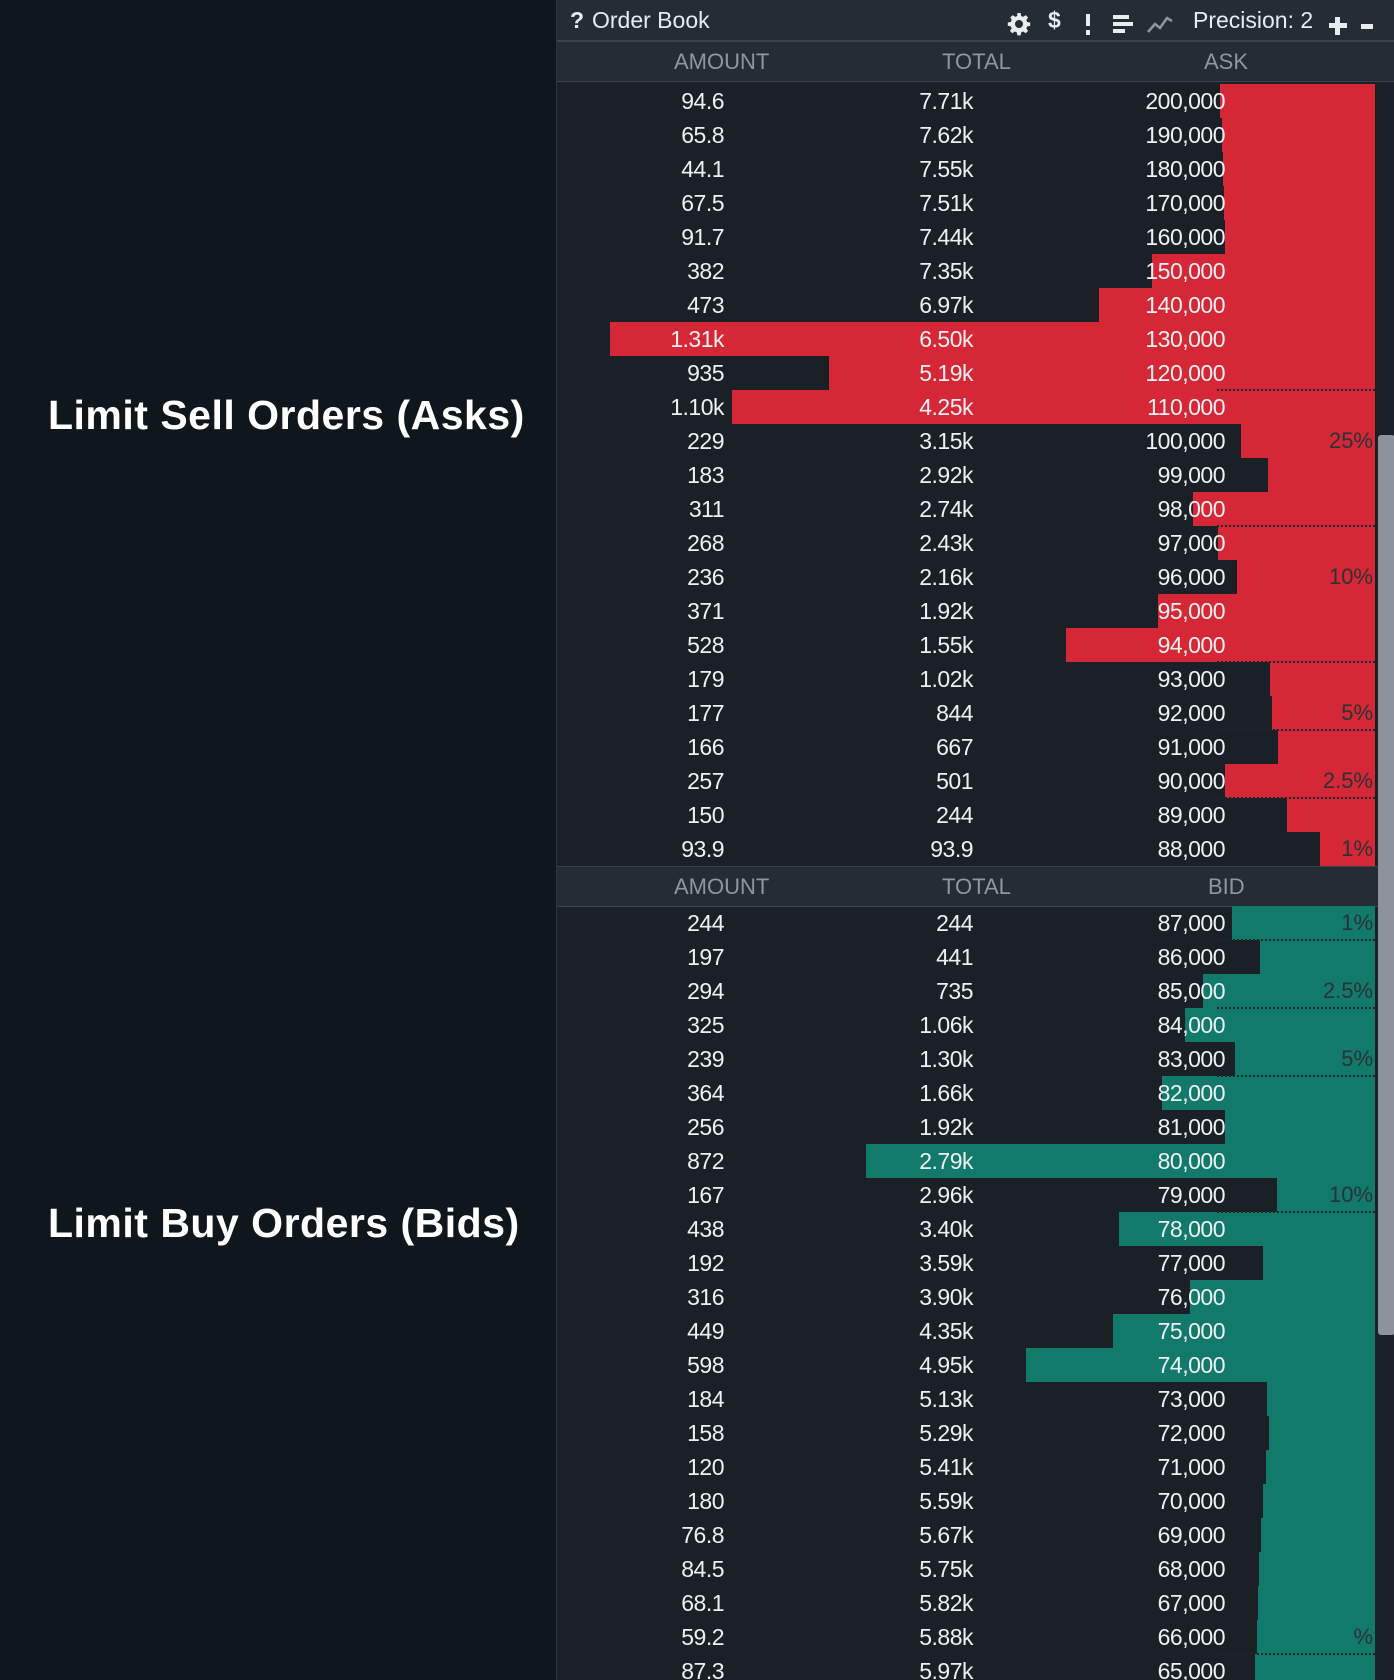 The height and width of the screenshot is (1680, 1394). I want to click on bids-order-row: 239 1.30k 83,000, so click(966, 1059).